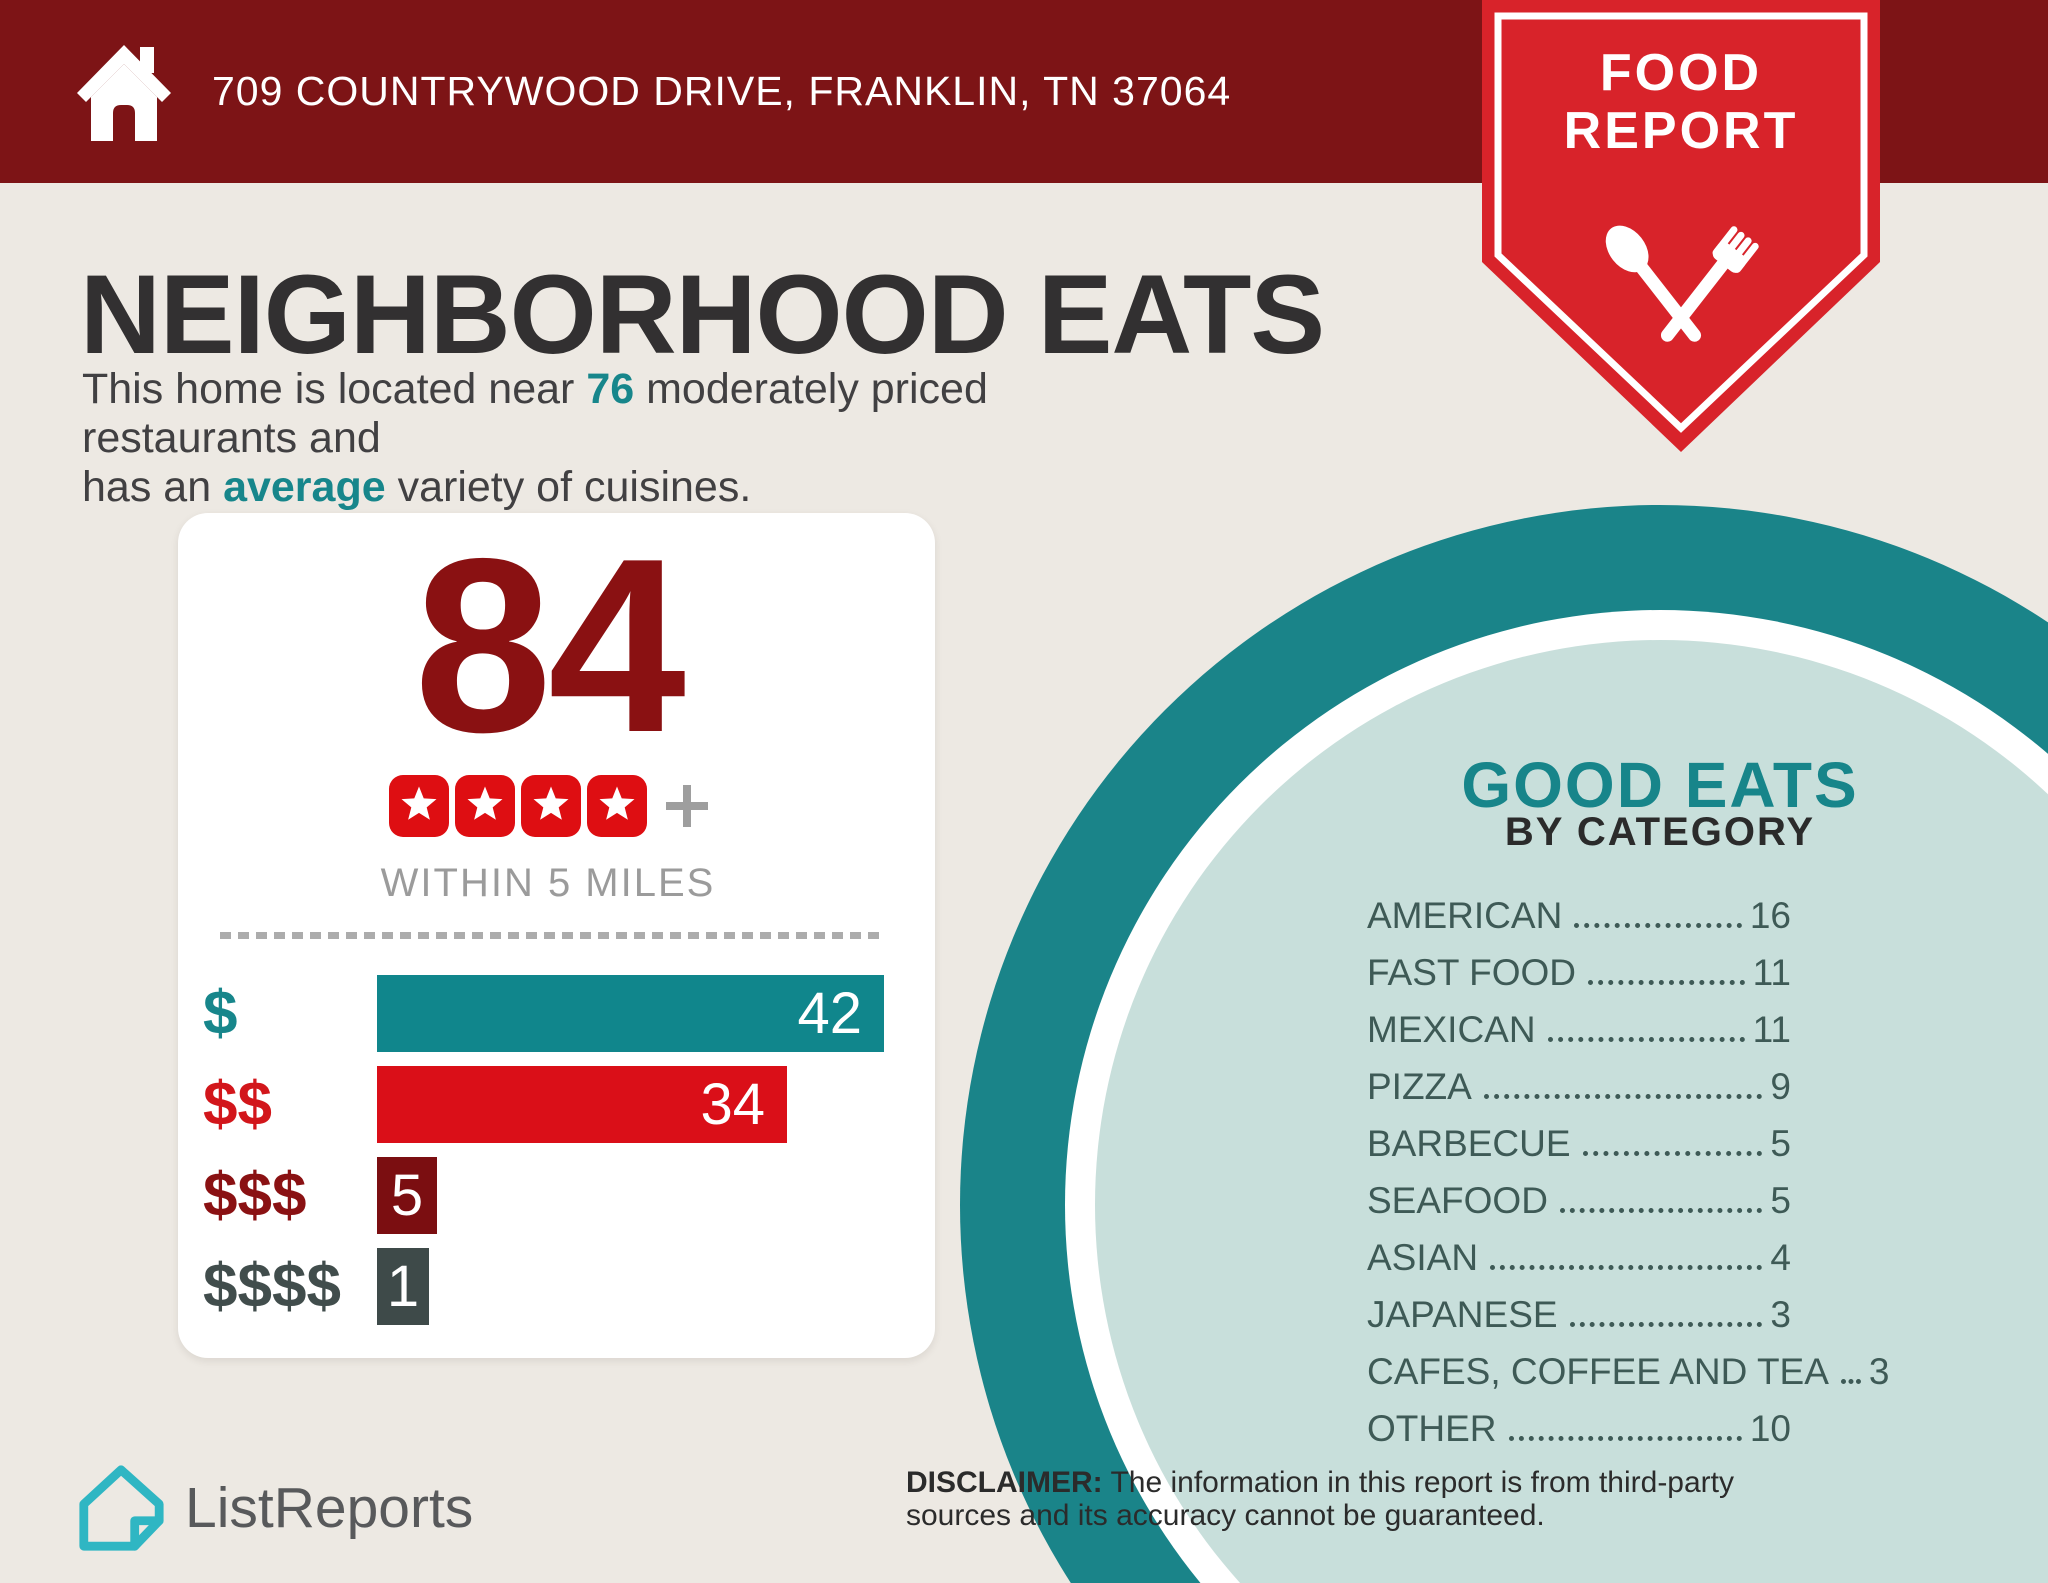 The height and width of the screenshot is (1583, 2048). Describe the element at coordinates (272, 1286) in the screenshot. I see `price-tier-label: $$$$` at that location.